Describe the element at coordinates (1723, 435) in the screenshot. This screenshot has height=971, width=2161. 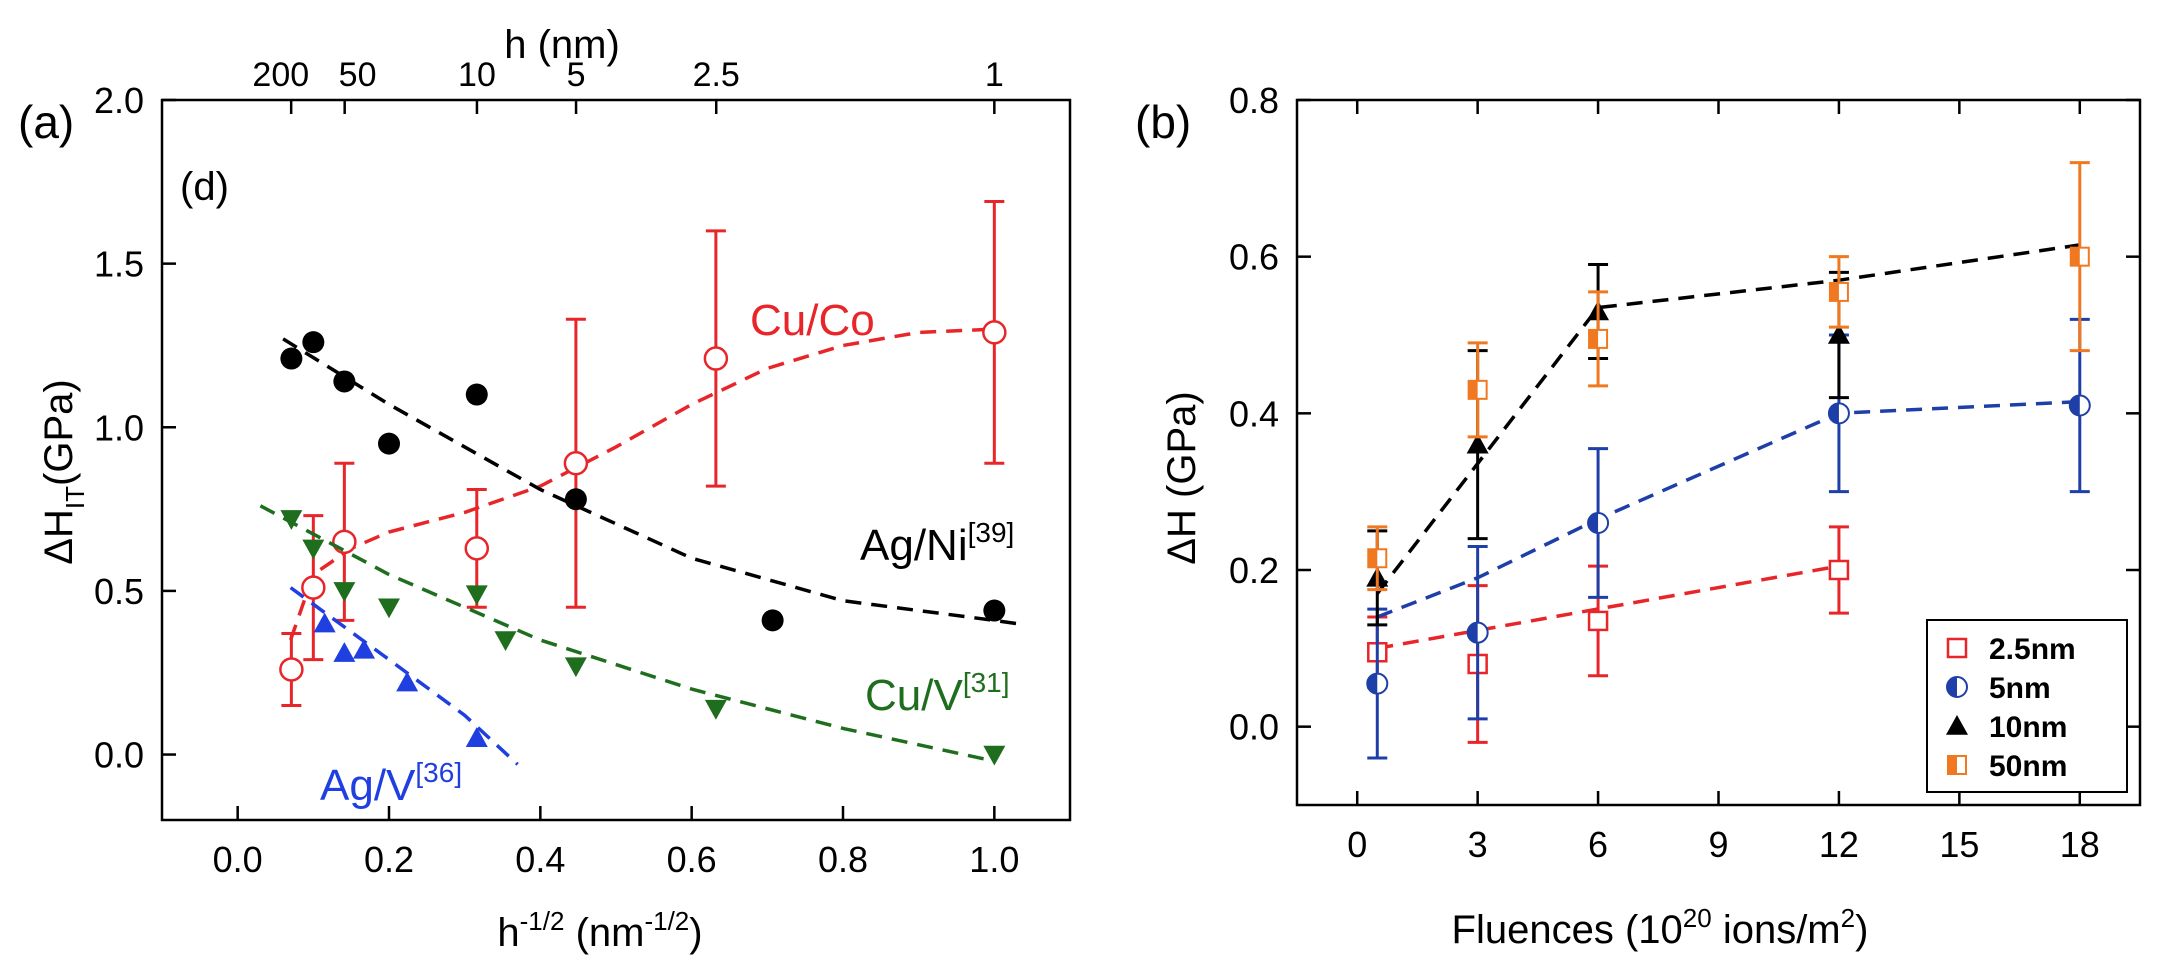
I see `panel-b-series-10nm` at that location.